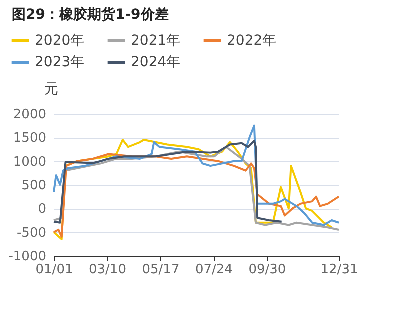 Image resolution: width=394 pixels, height=336 pixels. I want to click on legend-label: 2020年, so click(60, 40).